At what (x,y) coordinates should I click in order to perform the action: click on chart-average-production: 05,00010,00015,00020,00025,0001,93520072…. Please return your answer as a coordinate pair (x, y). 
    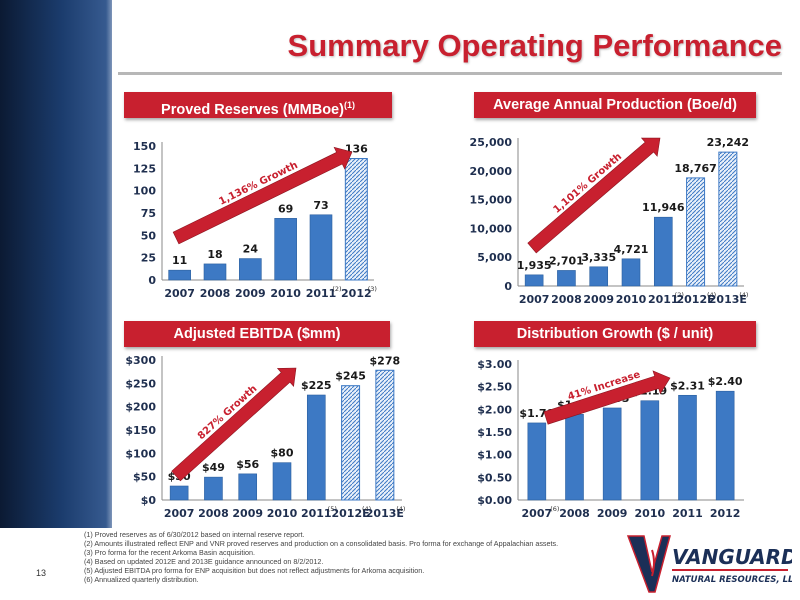
    Looking at the image, I should click on (610, 221).